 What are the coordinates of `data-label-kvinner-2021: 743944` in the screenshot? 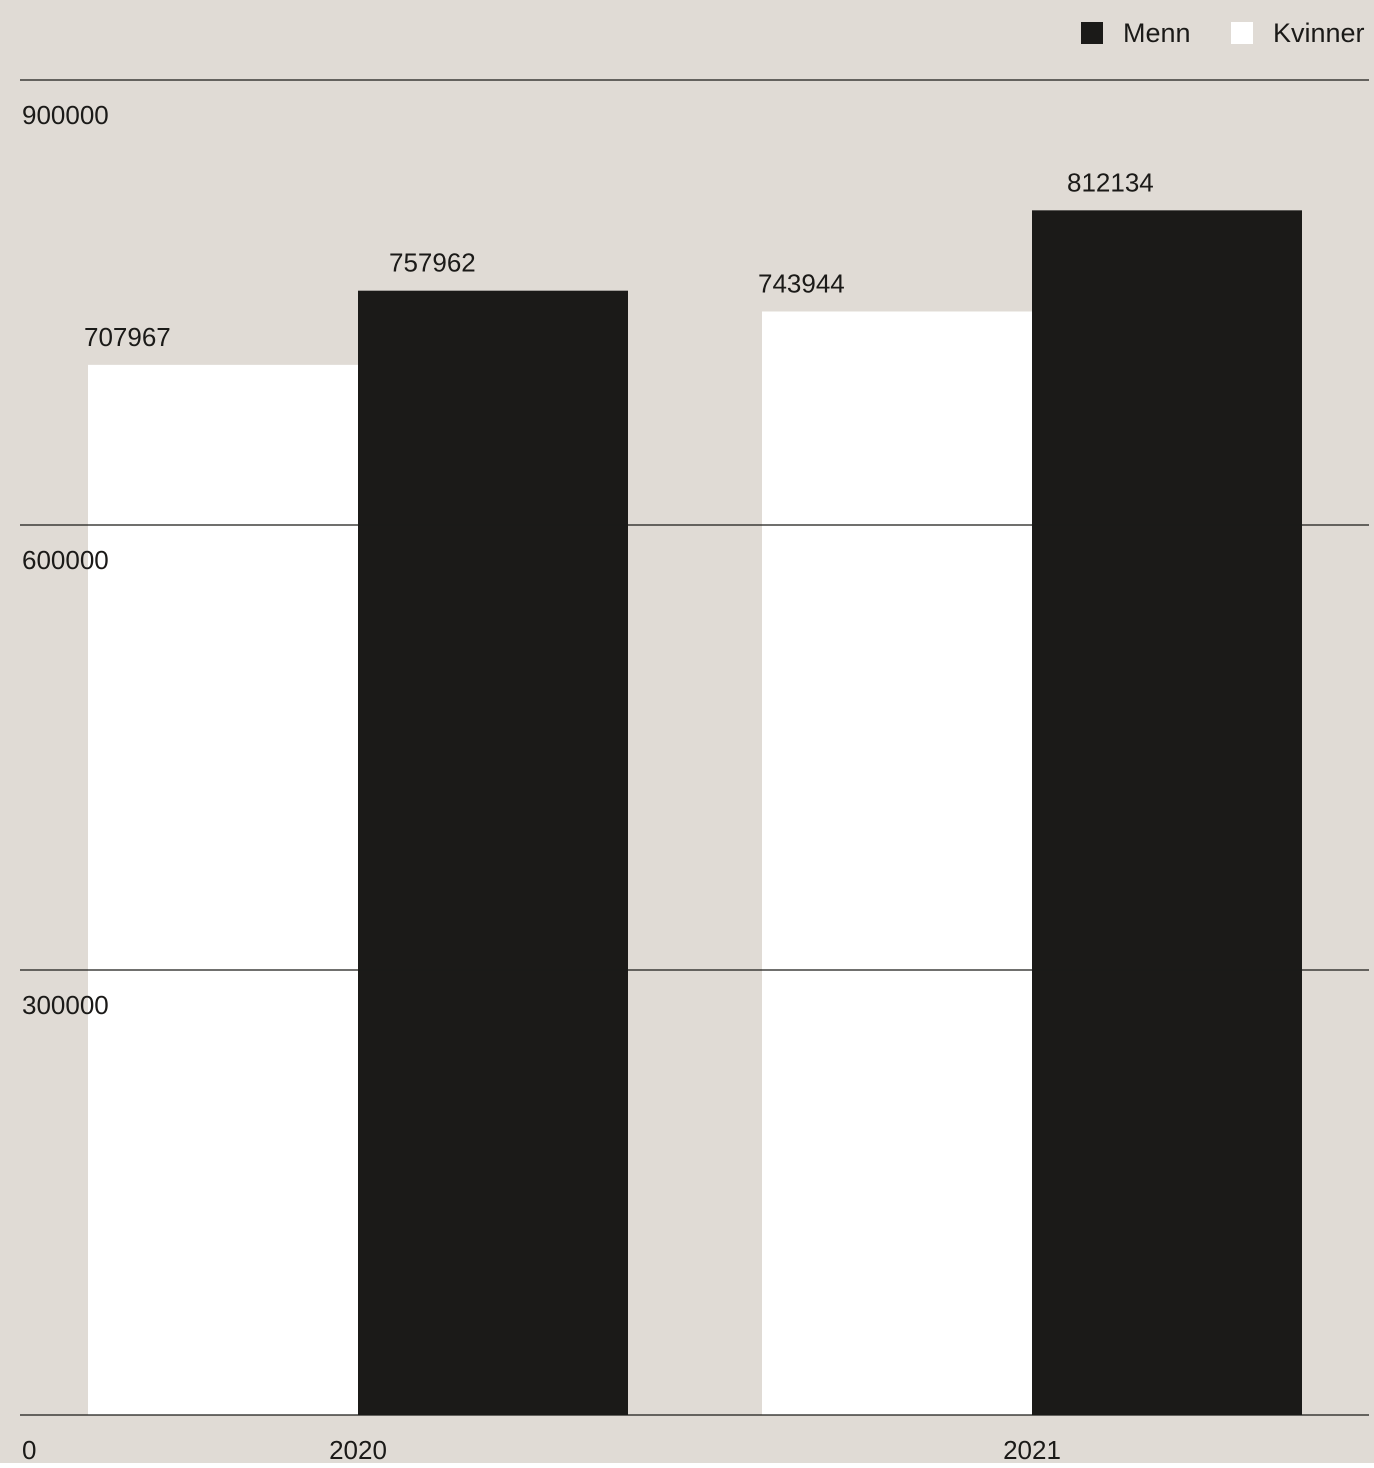 It's located at (801, 283).